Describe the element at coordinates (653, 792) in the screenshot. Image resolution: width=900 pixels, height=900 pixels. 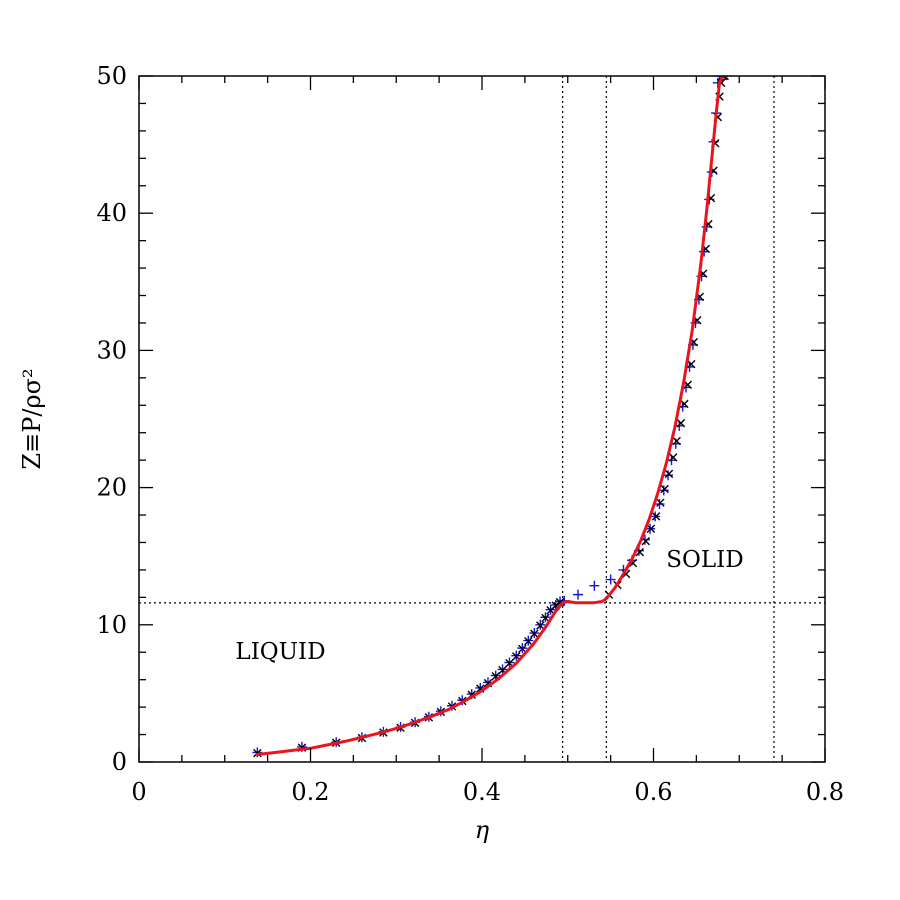
I see `x-tick-label: 0.6` at that location.